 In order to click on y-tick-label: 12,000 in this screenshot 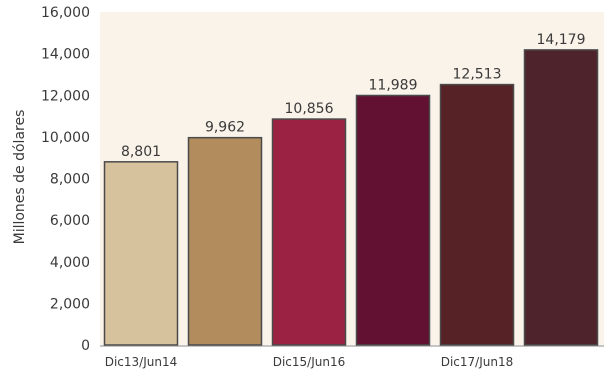, I will do `click(65, 96)`.